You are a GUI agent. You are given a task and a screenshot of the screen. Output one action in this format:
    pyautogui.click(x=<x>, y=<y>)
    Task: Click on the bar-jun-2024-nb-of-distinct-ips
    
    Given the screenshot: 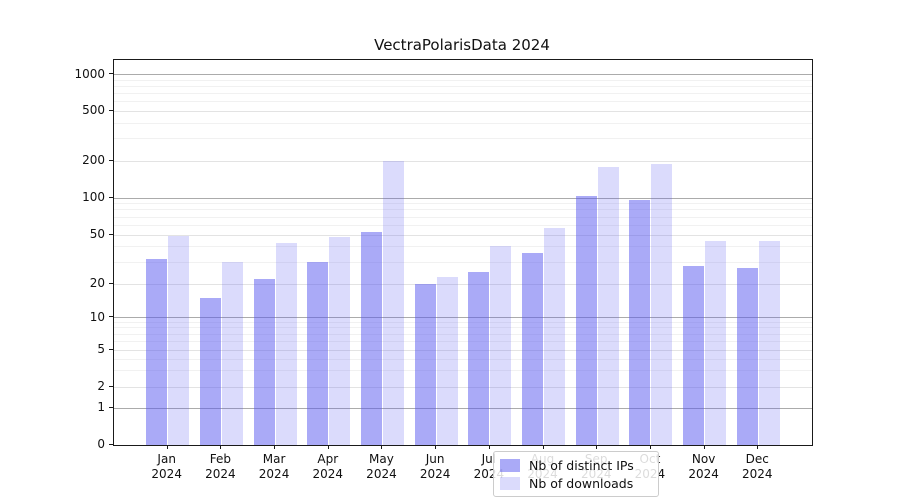 What is the action you would take?
    pyautogui.click(x=425, y=364)
    